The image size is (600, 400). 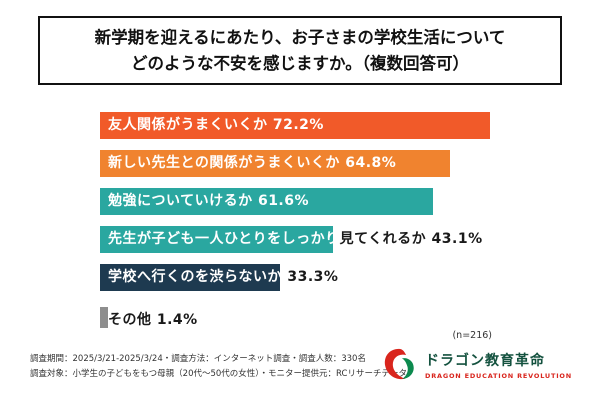 I want to click on bar-row: 学校へ行くのを渋らないか 33.3%, so click(x=335, y=277).